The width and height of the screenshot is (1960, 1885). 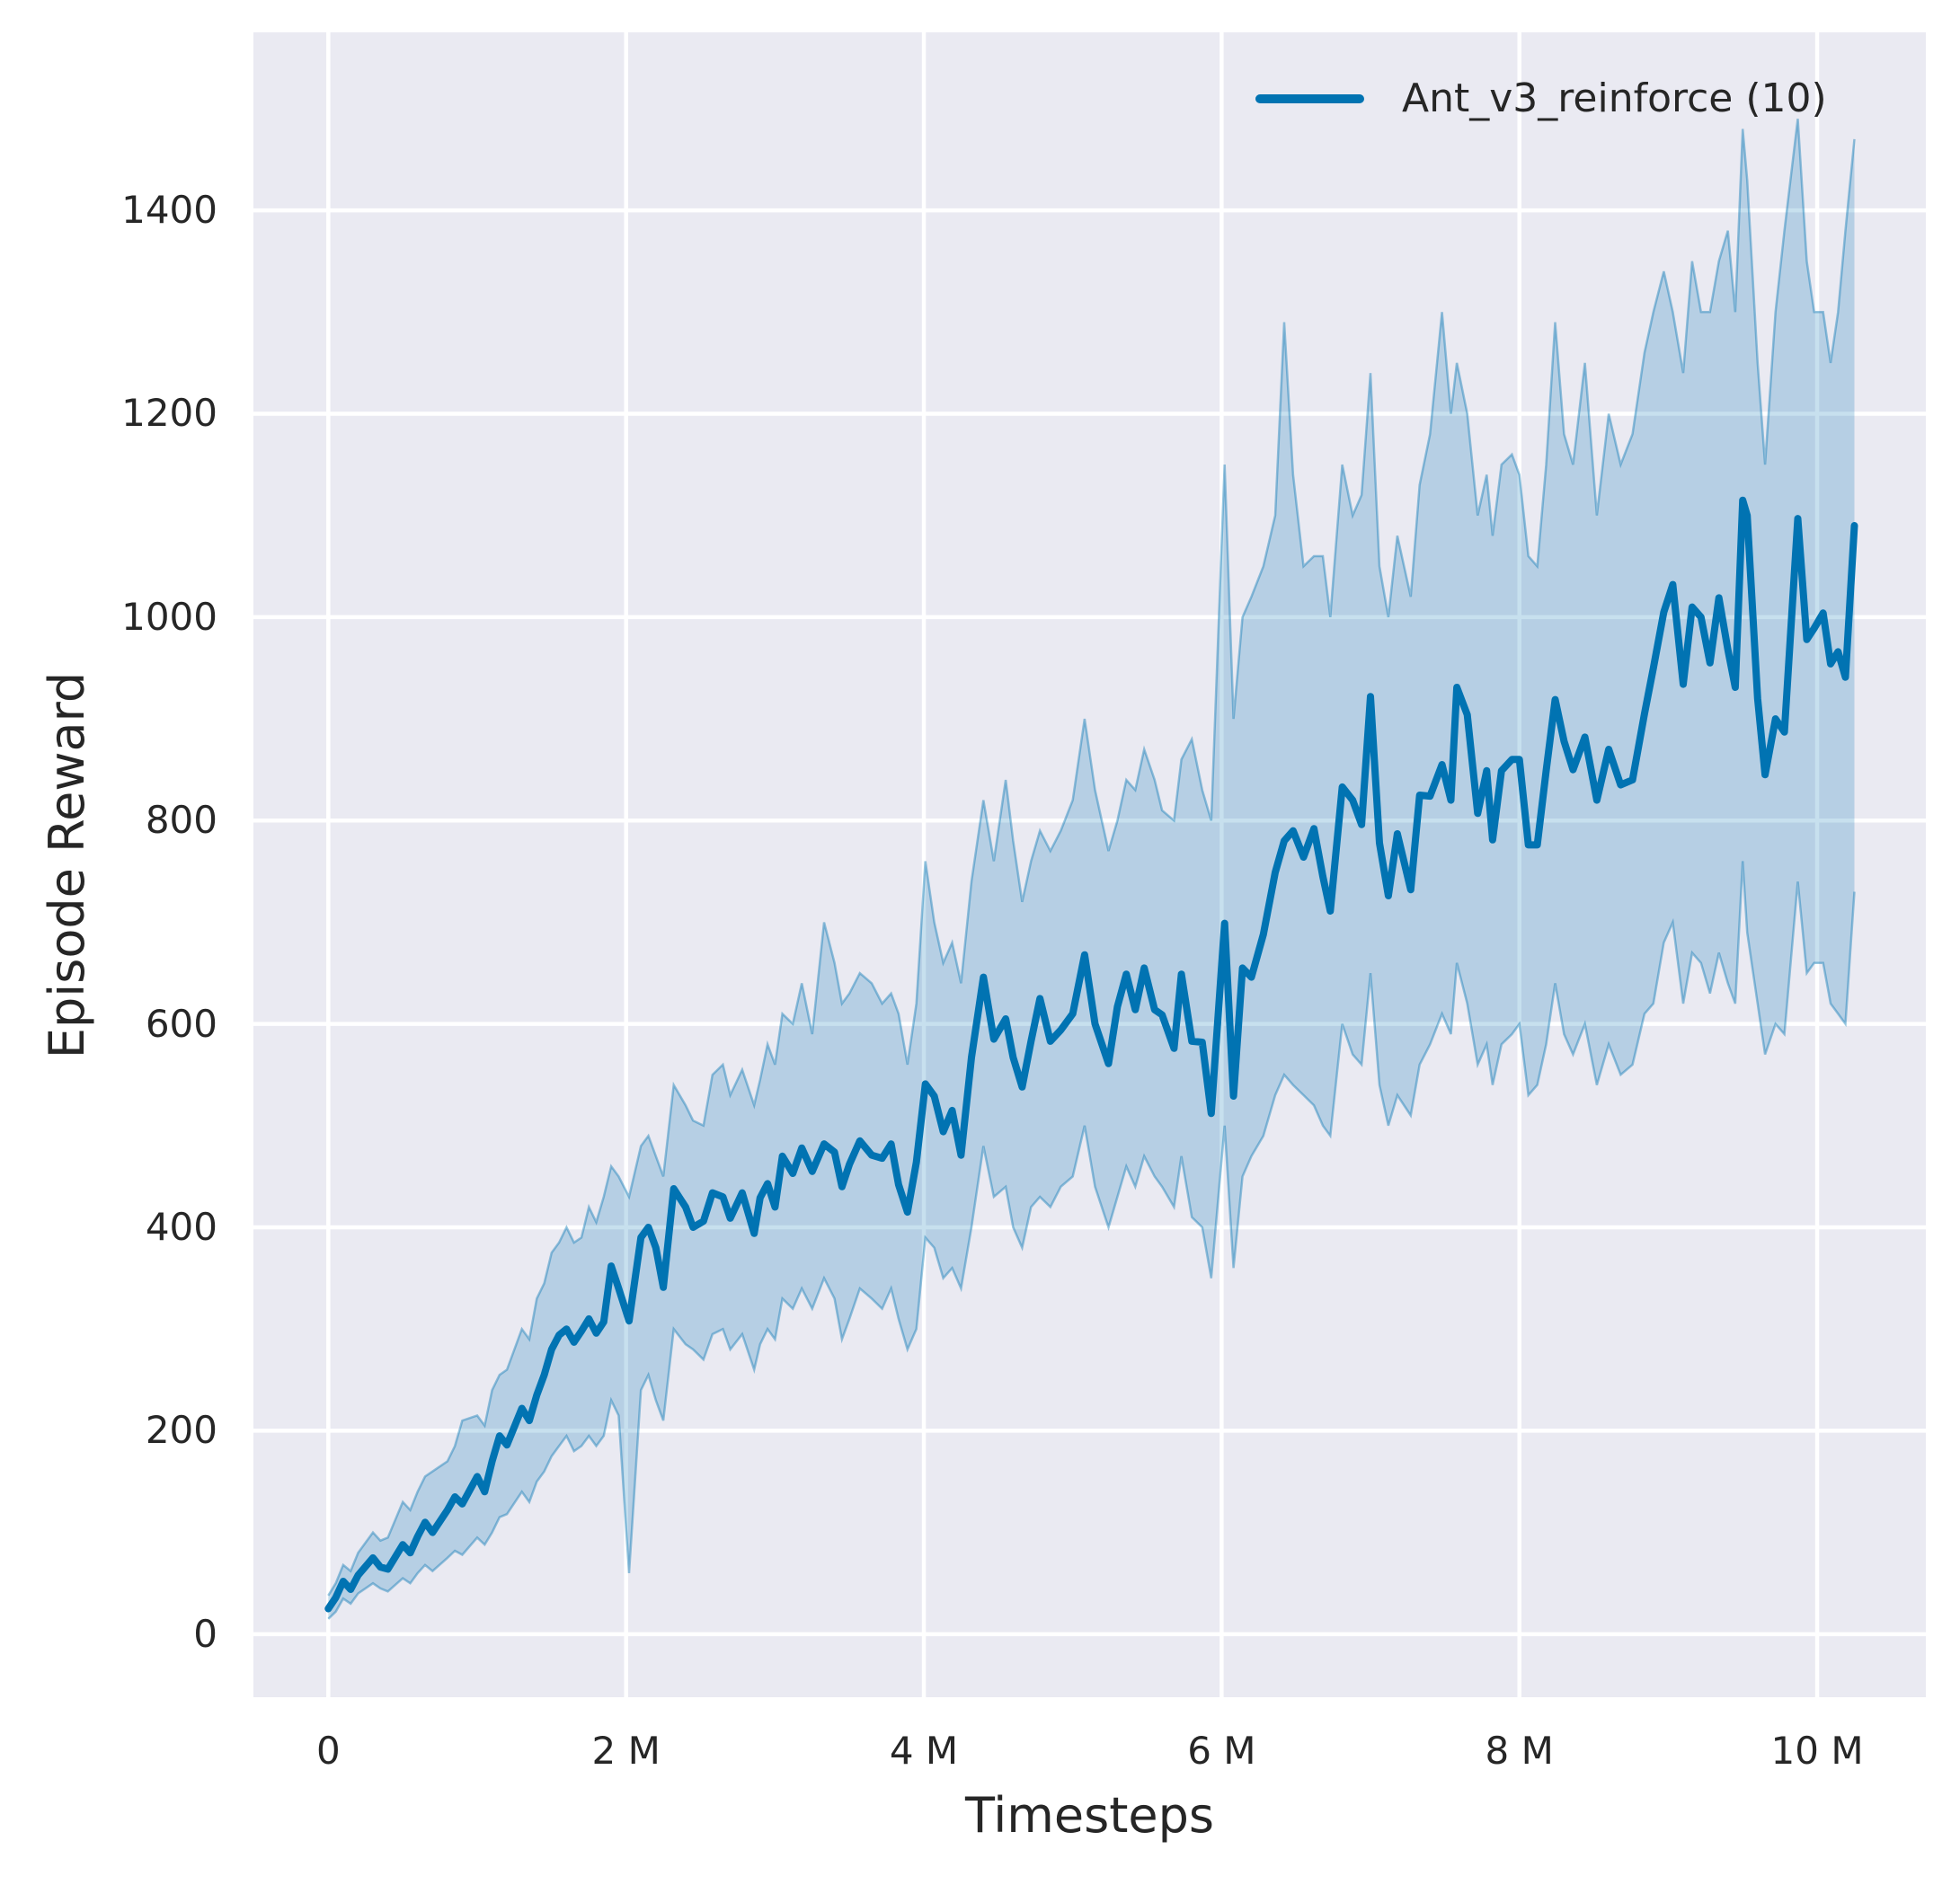 I want to click on legend-label: Ant_v3_reinforce (10), so click(x=1615, y=98).